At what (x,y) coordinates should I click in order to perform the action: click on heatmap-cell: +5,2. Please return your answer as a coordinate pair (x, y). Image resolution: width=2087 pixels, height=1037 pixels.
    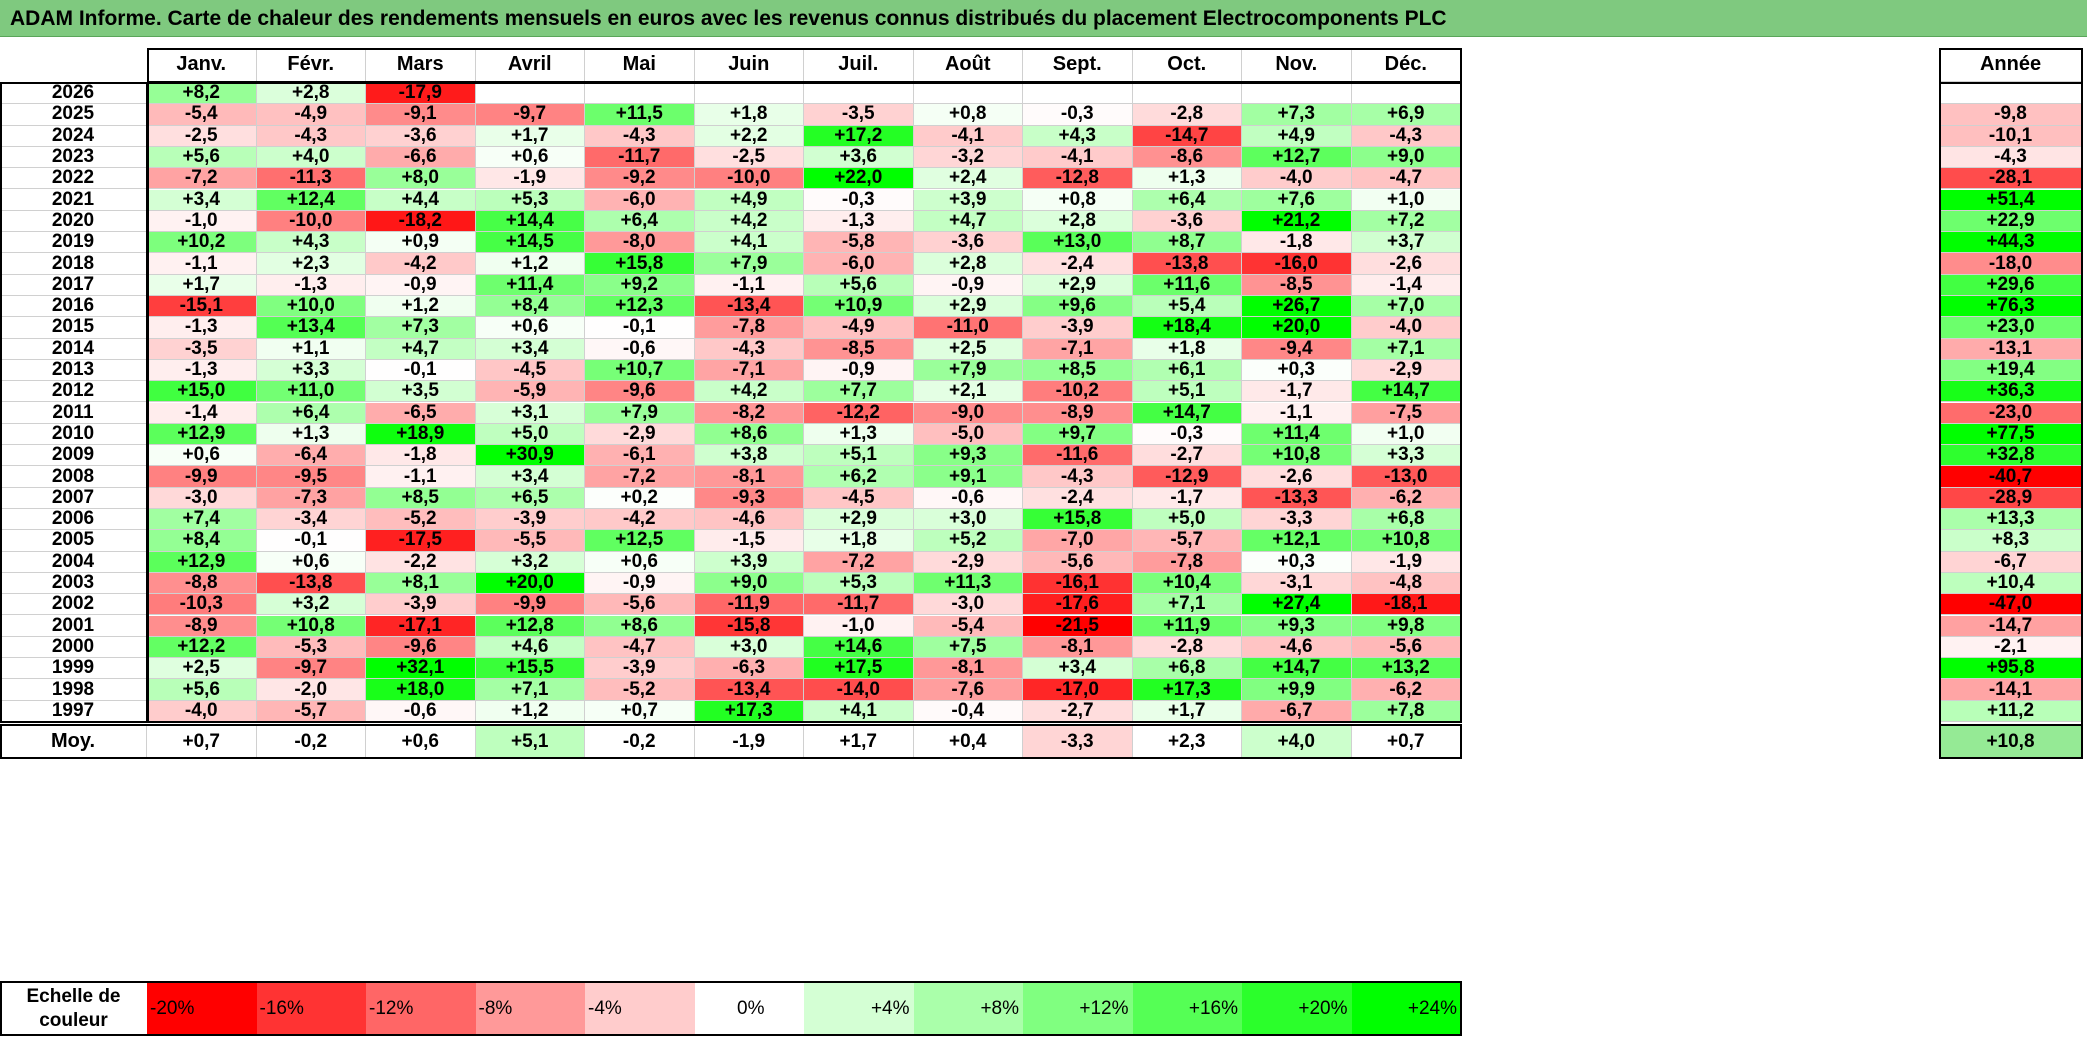
    Looking at the image, I should click on (968, 540).